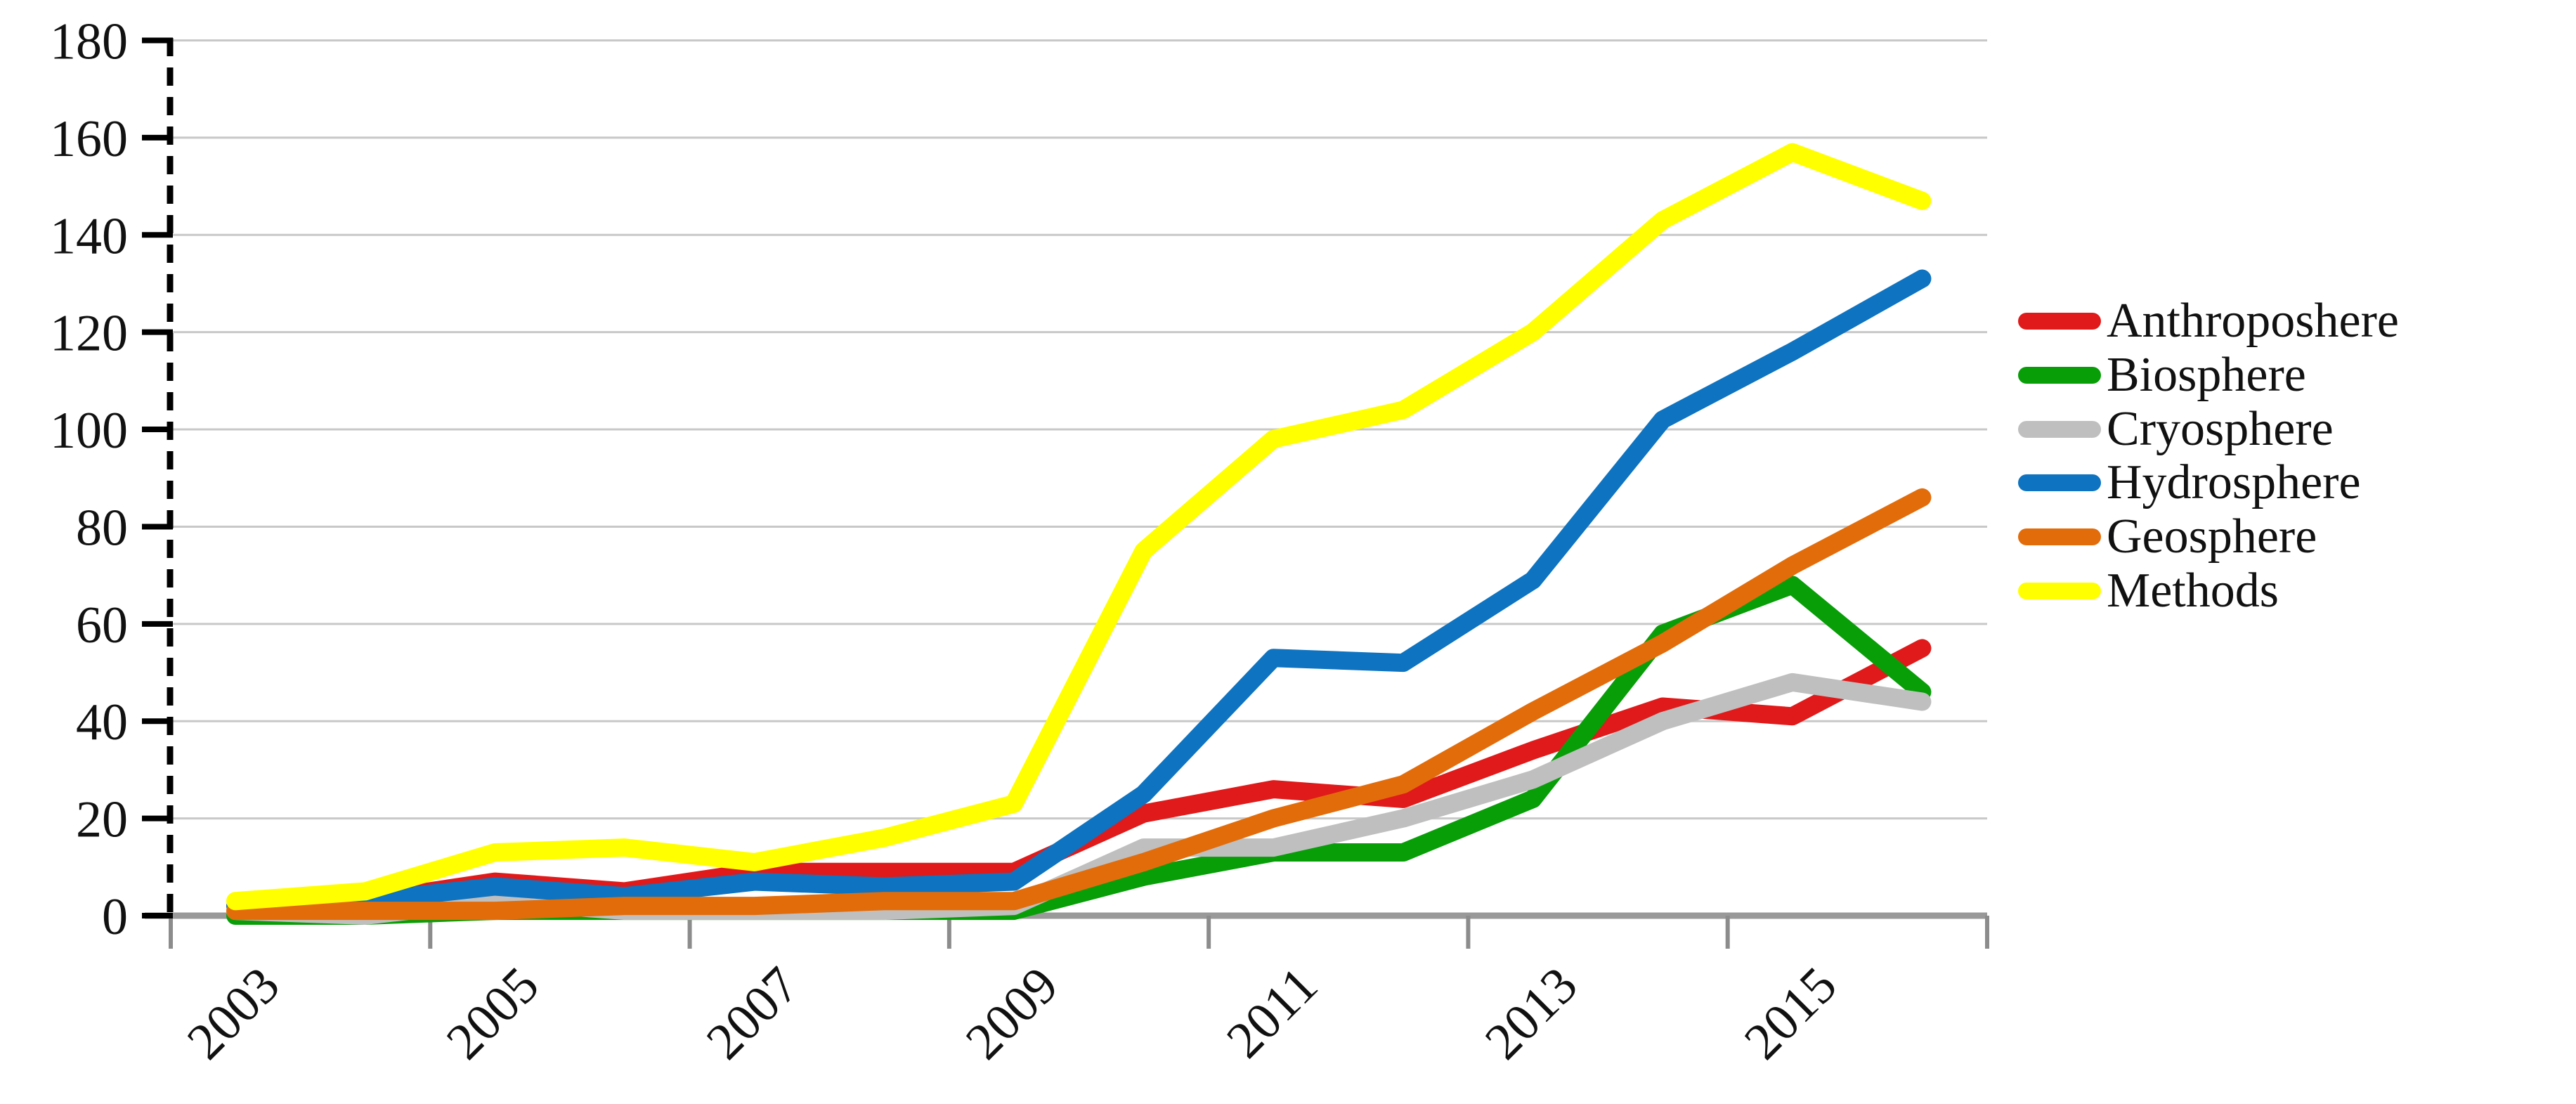 This screenshot has height=1104, width=2576. I want to click on legend-label: Methods, so click(2193, 591).